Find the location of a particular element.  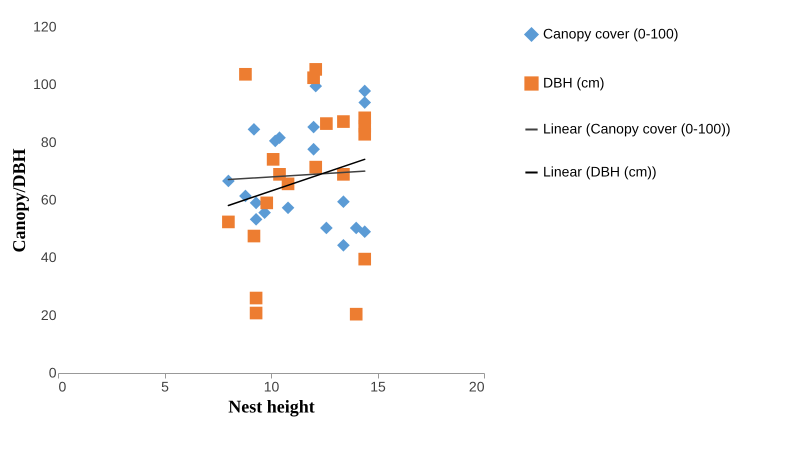

y-tick-label: 120 is located at coordinates (45, 26).